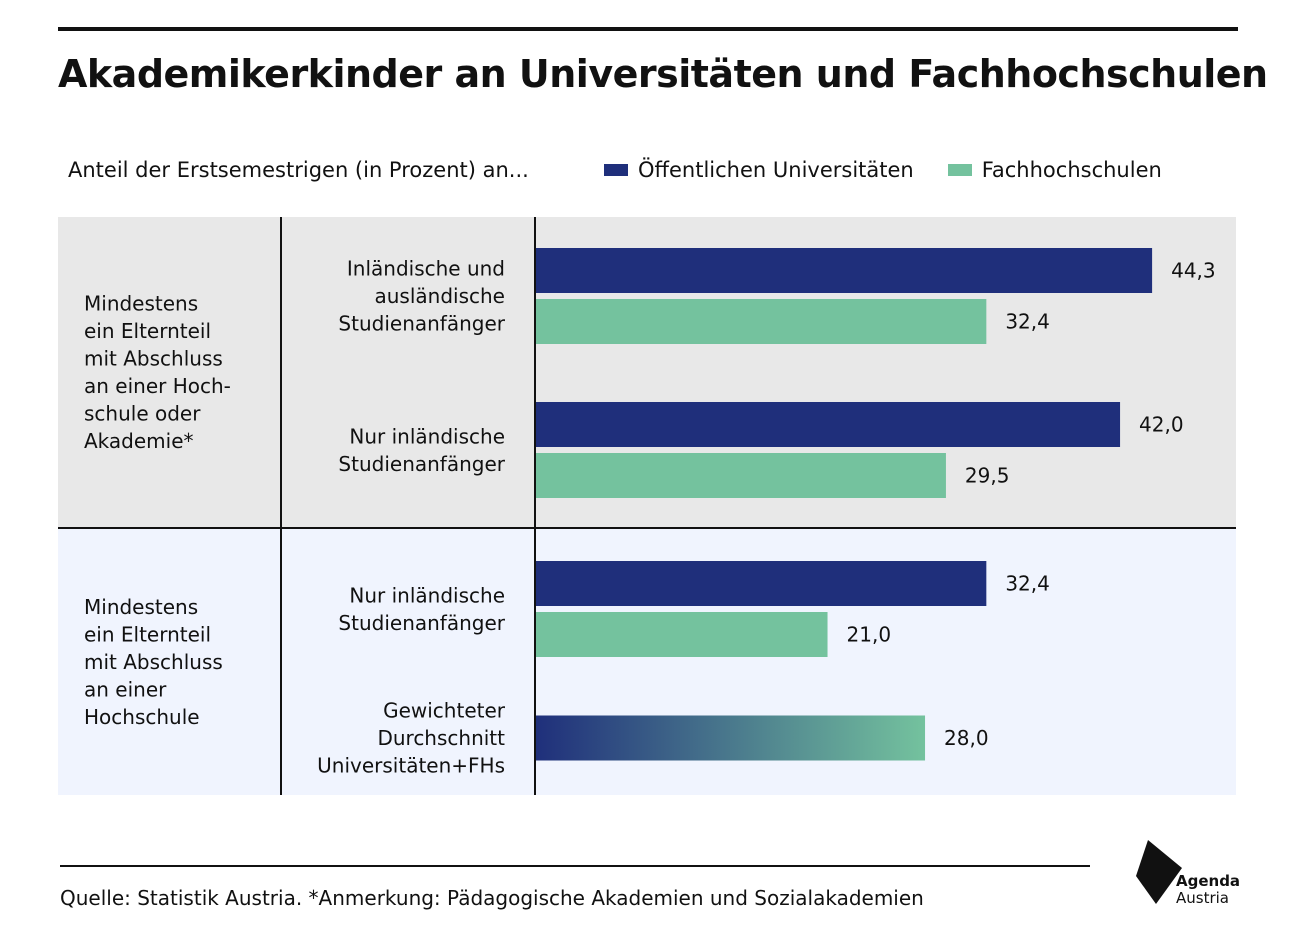 This screenshot has width=1300, height=940. What do you see at coordinates (1193, 271) in the screenshot?
I see `data-label: 44,3` at bounding box center [1193, 271].